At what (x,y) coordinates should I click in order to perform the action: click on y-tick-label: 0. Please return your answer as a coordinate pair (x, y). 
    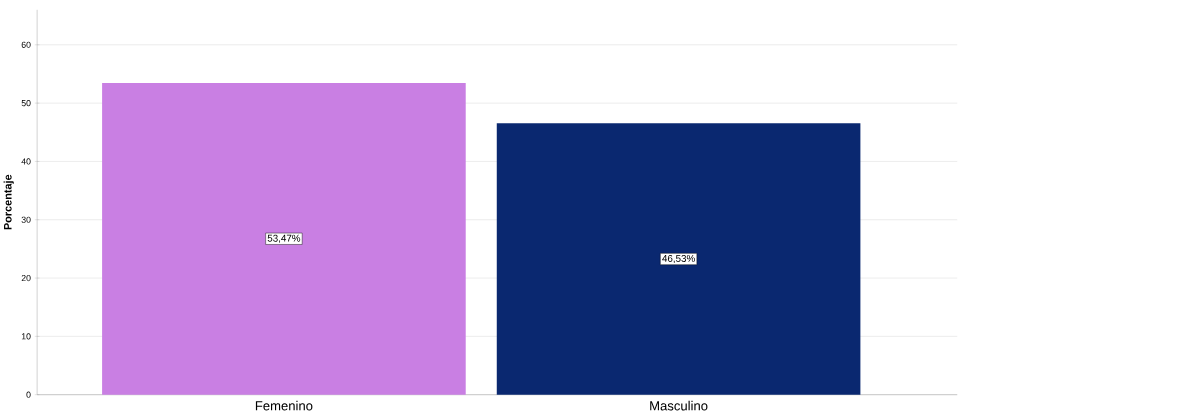
    Looking at the image, I should click on (28, 394).